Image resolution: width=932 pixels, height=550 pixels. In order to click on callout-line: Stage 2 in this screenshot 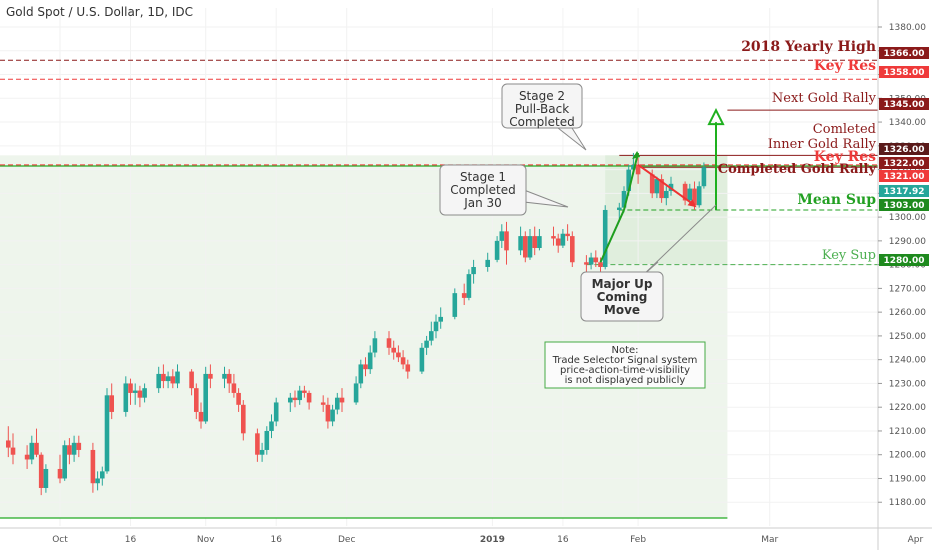, I will do `click(542, 96)`.